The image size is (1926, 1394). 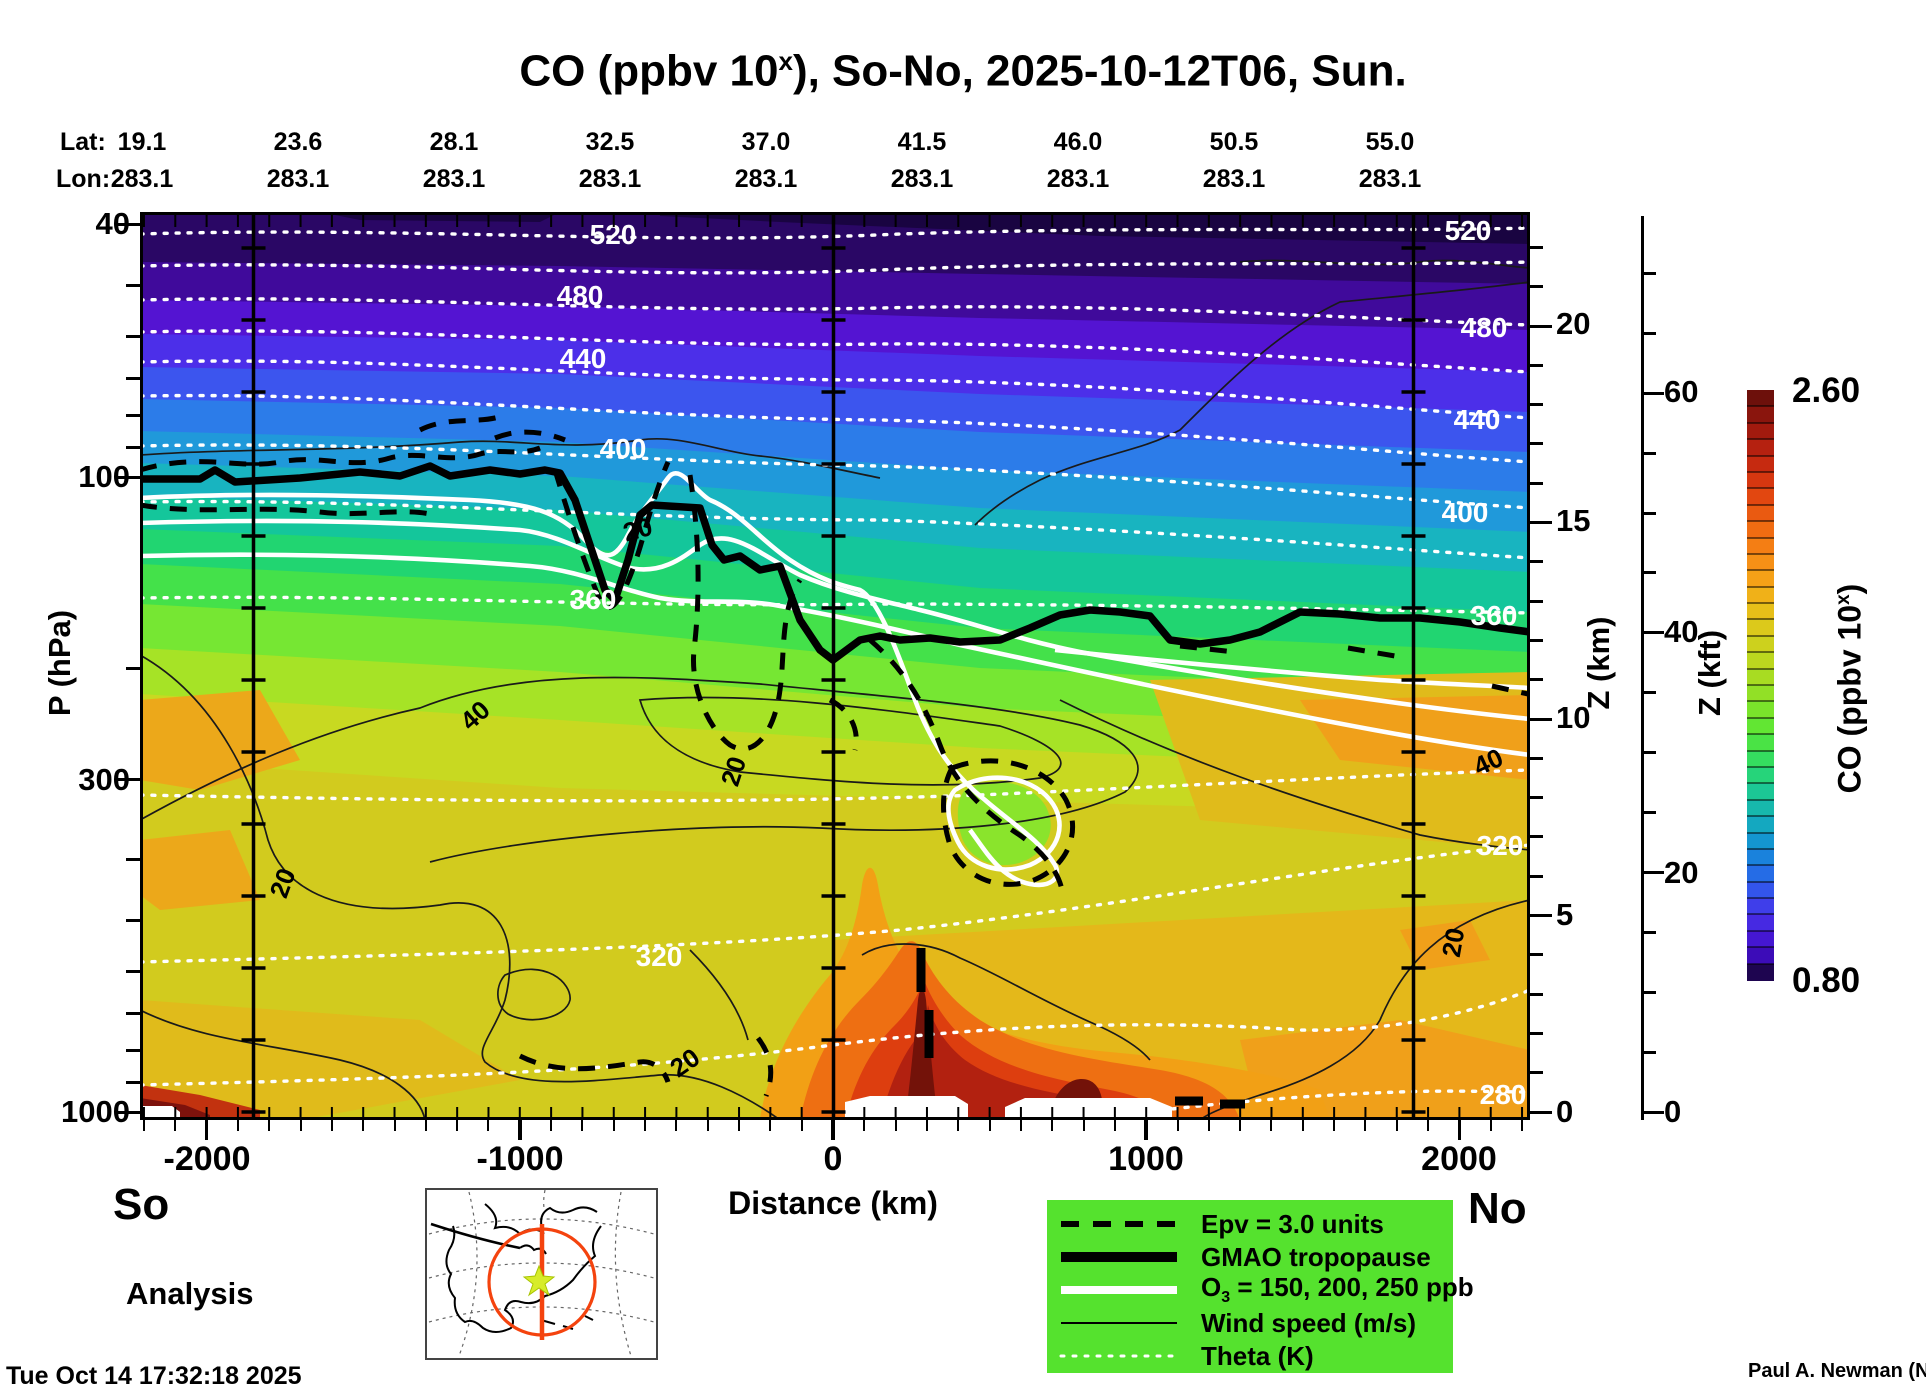 I want to click on timestamp: Tue Oct 14 17:32:18 2025, so click(x=154, y=1376).